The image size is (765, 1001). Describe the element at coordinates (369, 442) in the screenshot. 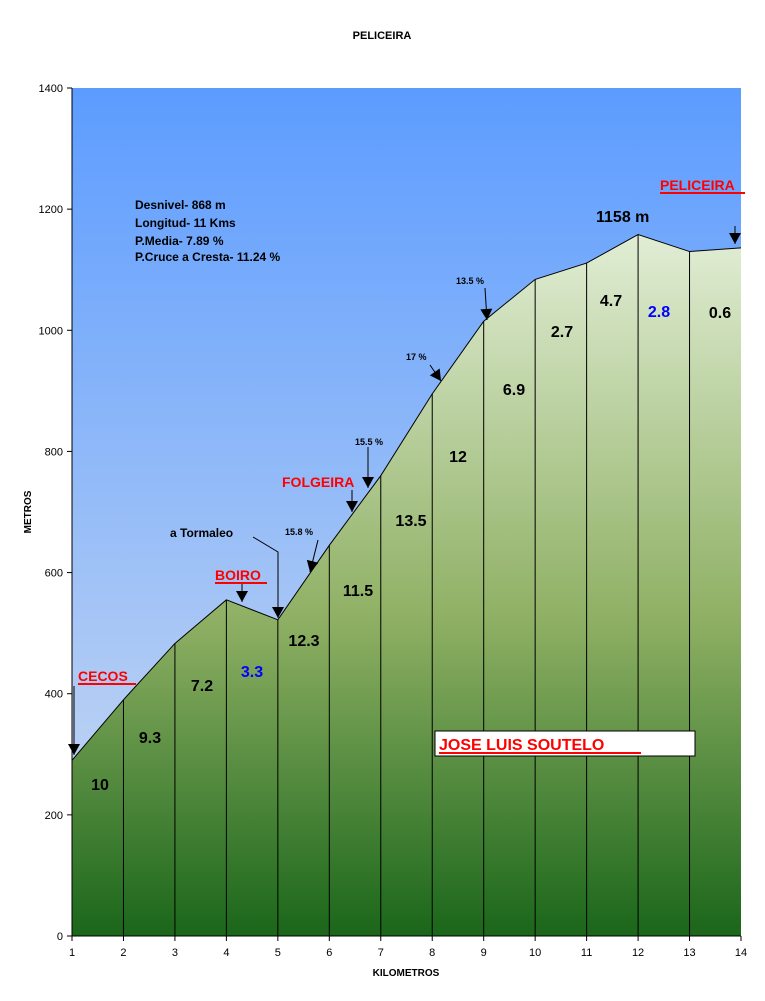

I see `annotation-grade-15-5: 15.5 %` at that location.